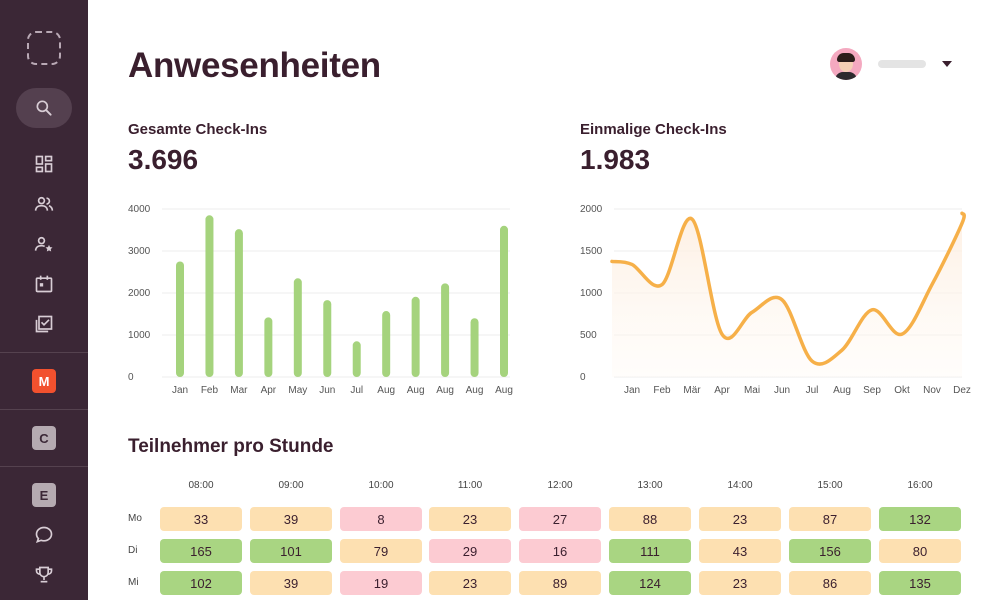  I want to click on heatmap-cell: 27, so click(560, 519).